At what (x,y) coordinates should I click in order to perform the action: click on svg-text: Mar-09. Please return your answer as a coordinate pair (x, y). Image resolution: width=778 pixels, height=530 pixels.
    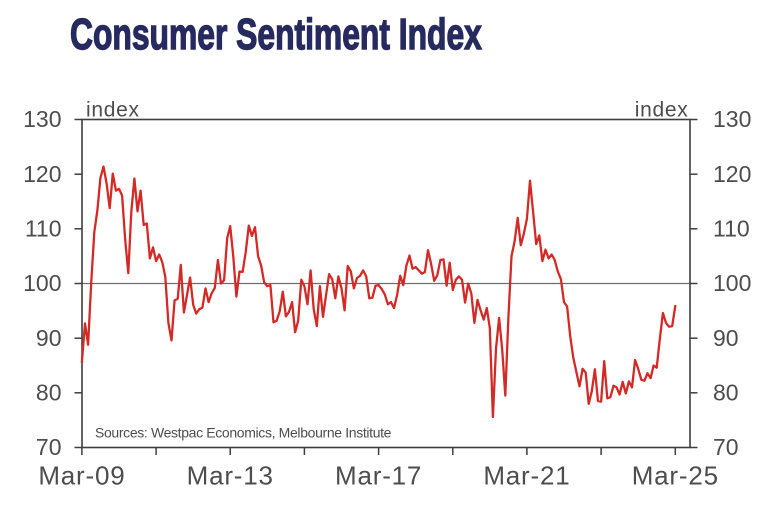
    Looking at the image, I should click on (81, 476).